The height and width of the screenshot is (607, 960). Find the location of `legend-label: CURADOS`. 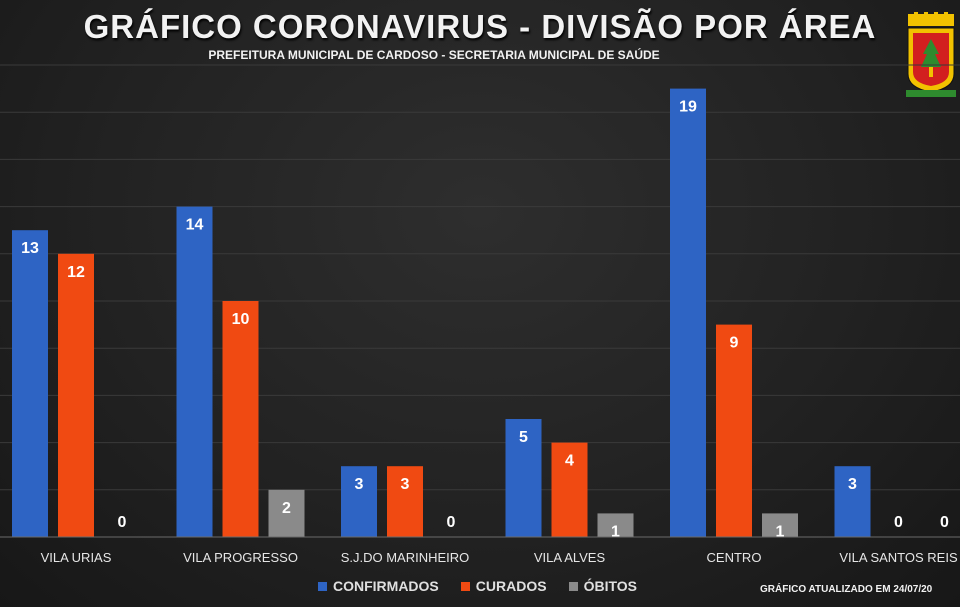

legend-label: CURADOS is located at coordinates (511, 586).